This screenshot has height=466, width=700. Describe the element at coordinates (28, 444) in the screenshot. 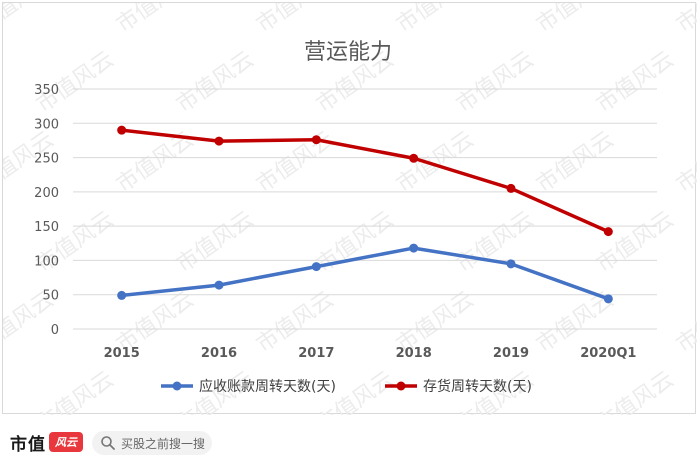

I see `brand-name: 市值` at that location.